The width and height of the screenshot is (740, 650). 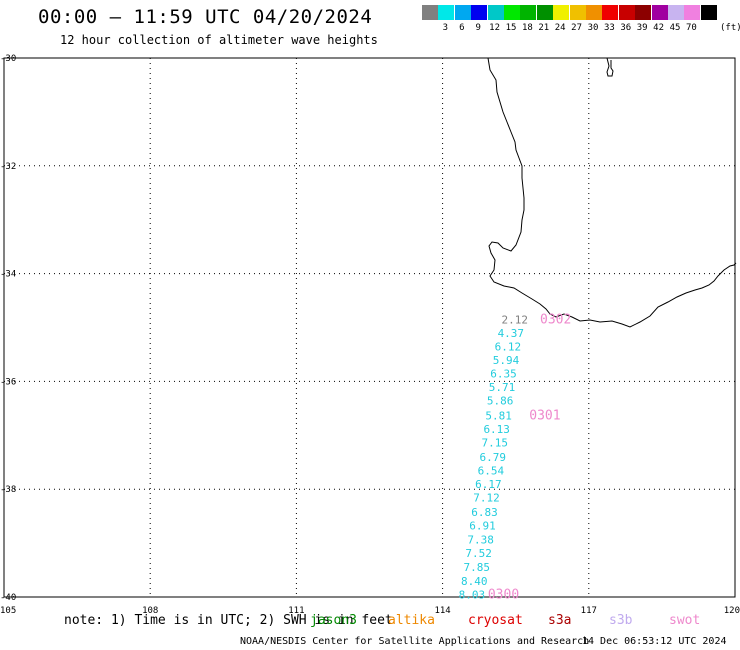 I want to click on latitude-label: -30, so click(x=8, y=59).